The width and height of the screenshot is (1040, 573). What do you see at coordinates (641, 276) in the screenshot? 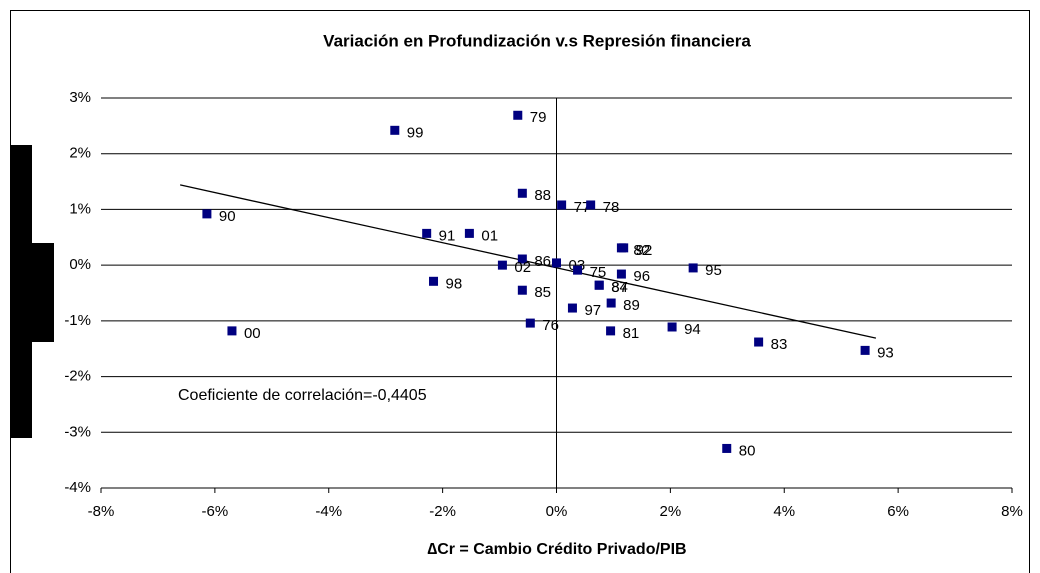
I see `point-label: 96` at bounding box center [641, 276].